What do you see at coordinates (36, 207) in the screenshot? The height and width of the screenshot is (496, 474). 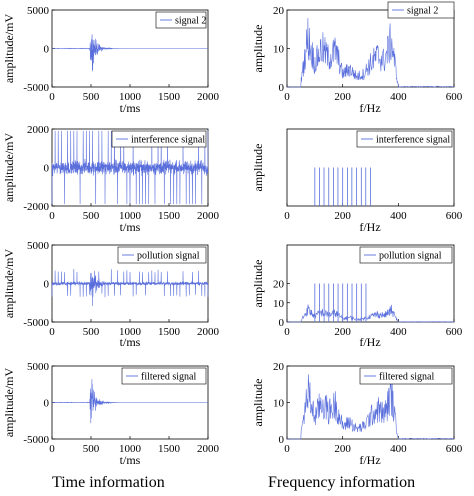 I see `y-tick-label: -2000` at bounding box center [36, 207].